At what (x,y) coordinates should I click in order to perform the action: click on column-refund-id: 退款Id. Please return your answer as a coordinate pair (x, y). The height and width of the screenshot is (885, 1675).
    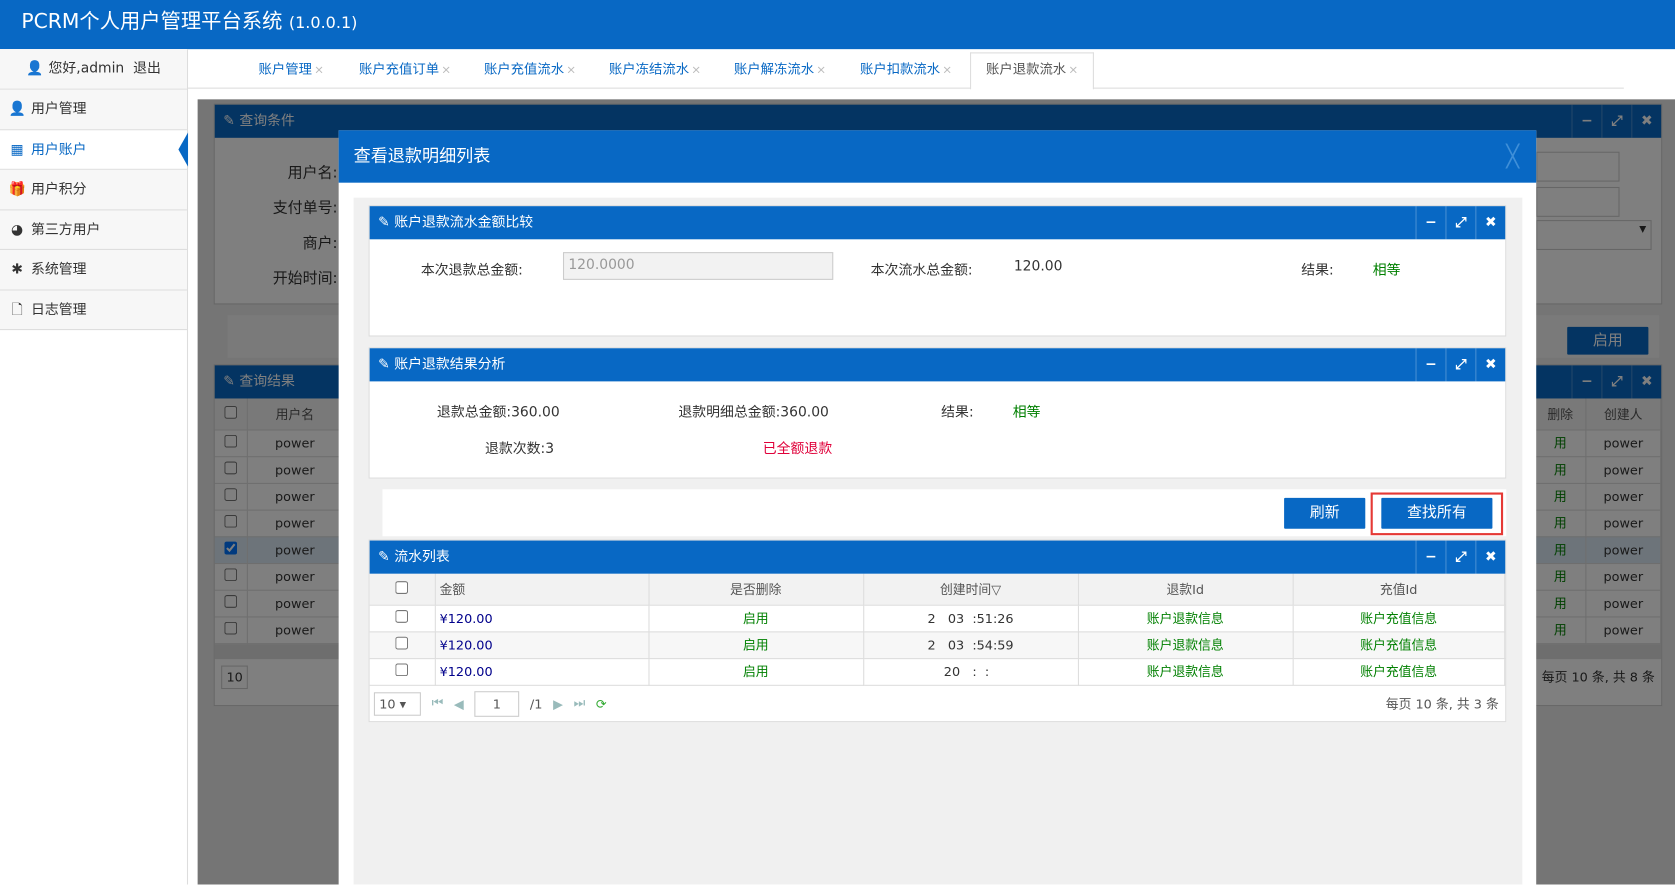
    Looking at the image, I should click on (1185, 589).